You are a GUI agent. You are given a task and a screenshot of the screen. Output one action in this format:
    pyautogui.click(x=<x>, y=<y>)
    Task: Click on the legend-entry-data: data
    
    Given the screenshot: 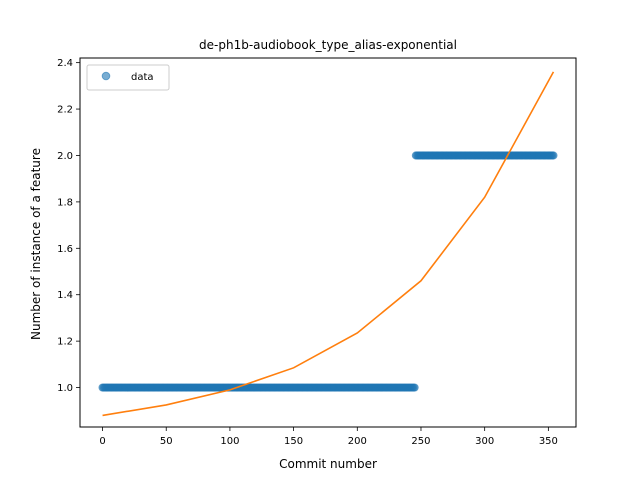 What is the action you would take?
    pyautogui.click(x=142, y=77)
    